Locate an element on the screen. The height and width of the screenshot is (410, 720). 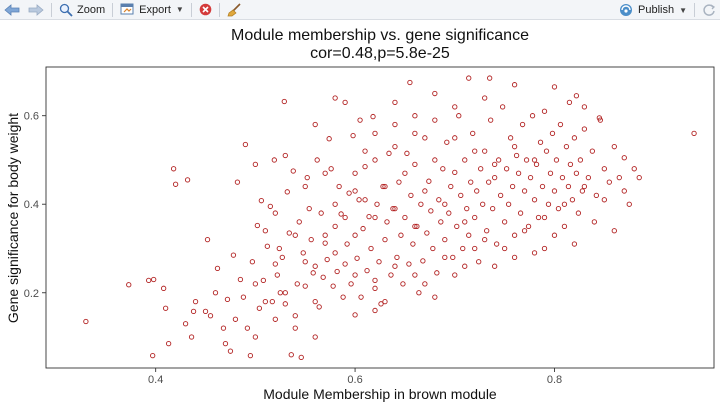
export-button: Export ▼ is located at coordinates (152, 10).